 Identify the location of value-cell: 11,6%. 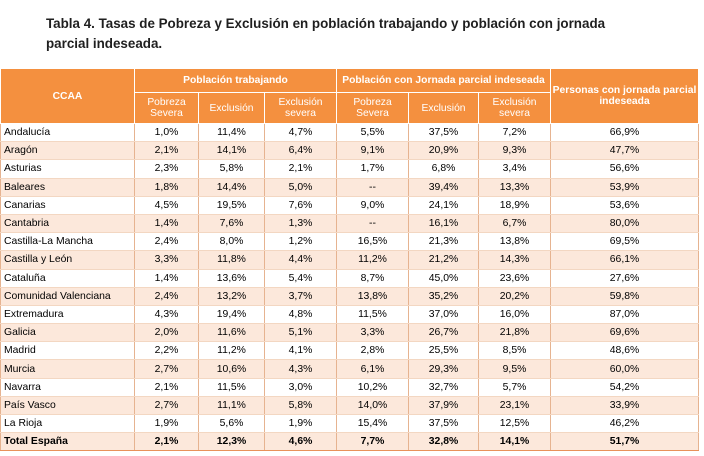
(231, 333).